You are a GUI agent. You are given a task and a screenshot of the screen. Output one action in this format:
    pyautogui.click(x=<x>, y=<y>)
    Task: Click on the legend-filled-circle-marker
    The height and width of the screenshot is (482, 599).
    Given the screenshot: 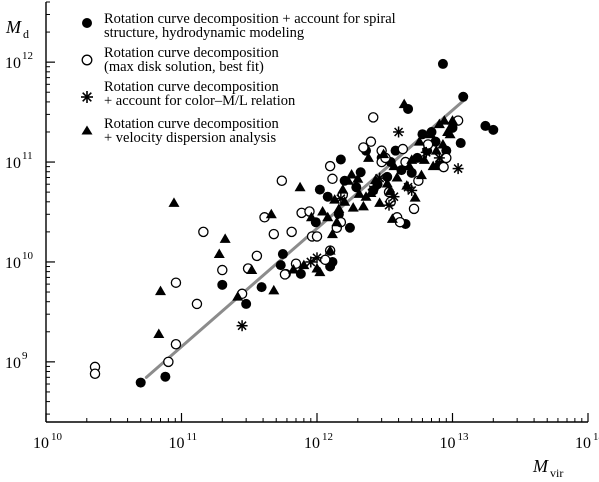 What is the action you would take?
    pyautogui.click(x=87, y=23)
    